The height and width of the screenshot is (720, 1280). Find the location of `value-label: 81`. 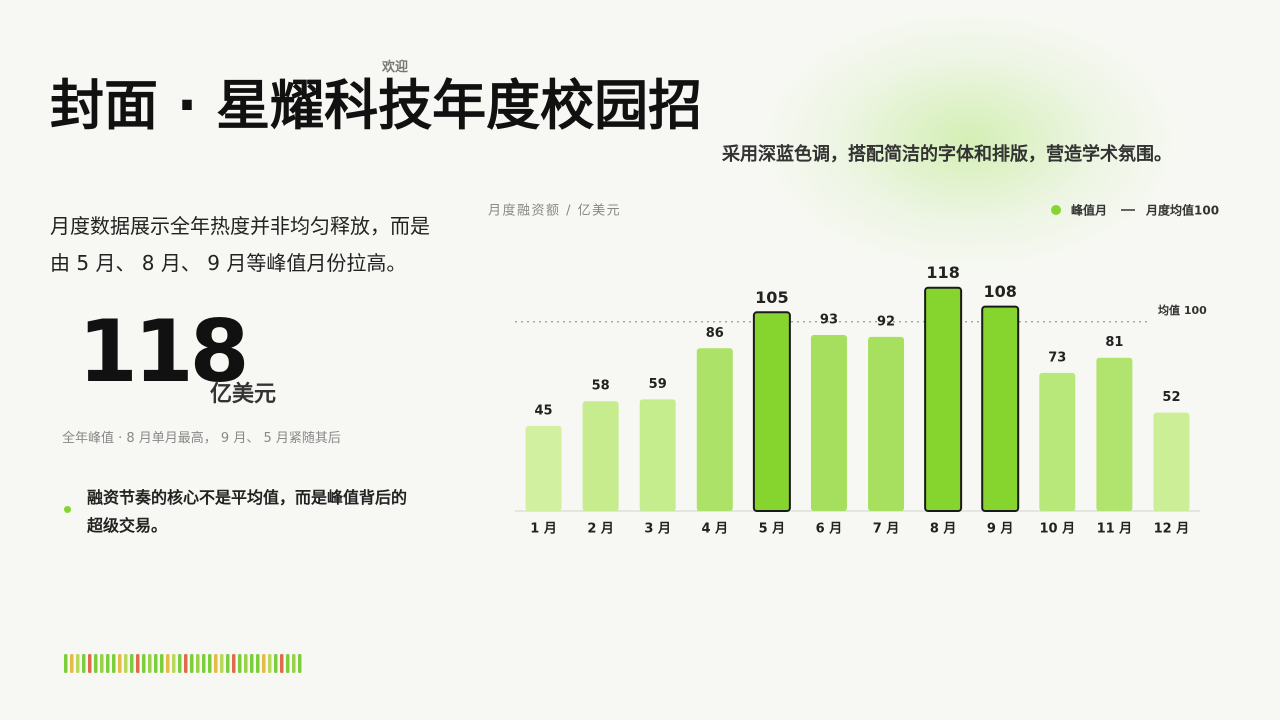

value-label: 81 is located at coordinates (1114, 342).